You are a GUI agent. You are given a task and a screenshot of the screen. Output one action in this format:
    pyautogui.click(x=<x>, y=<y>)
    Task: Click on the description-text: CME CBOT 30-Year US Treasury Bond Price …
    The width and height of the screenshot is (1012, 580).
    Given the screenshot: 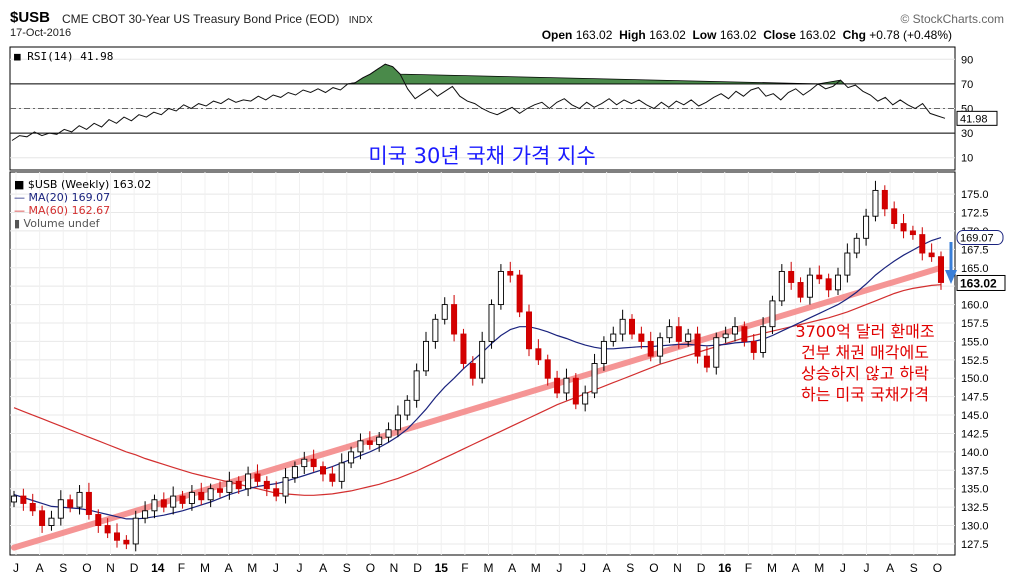 What is the action you would take?
    pyautogui.click(x=201, y=19)
    